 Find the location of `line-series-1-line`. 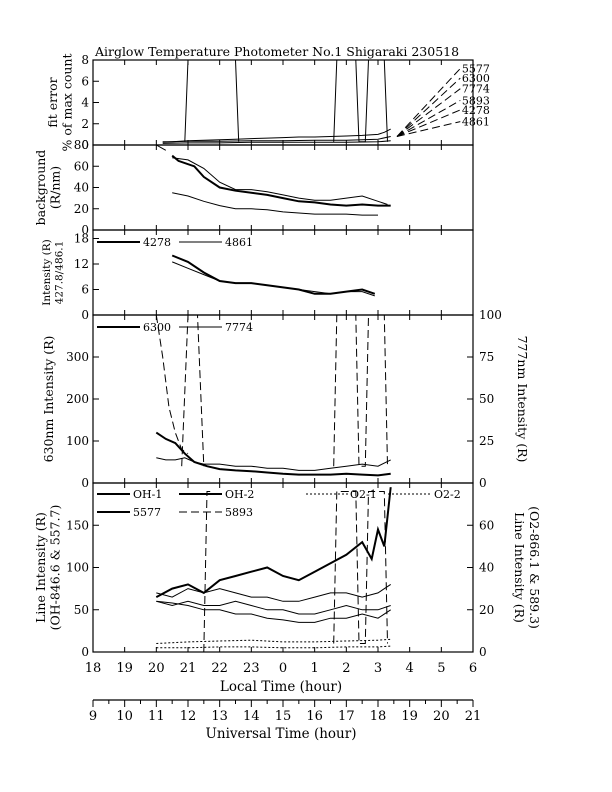

line-series-1-line is located at coordinates (273, 542).